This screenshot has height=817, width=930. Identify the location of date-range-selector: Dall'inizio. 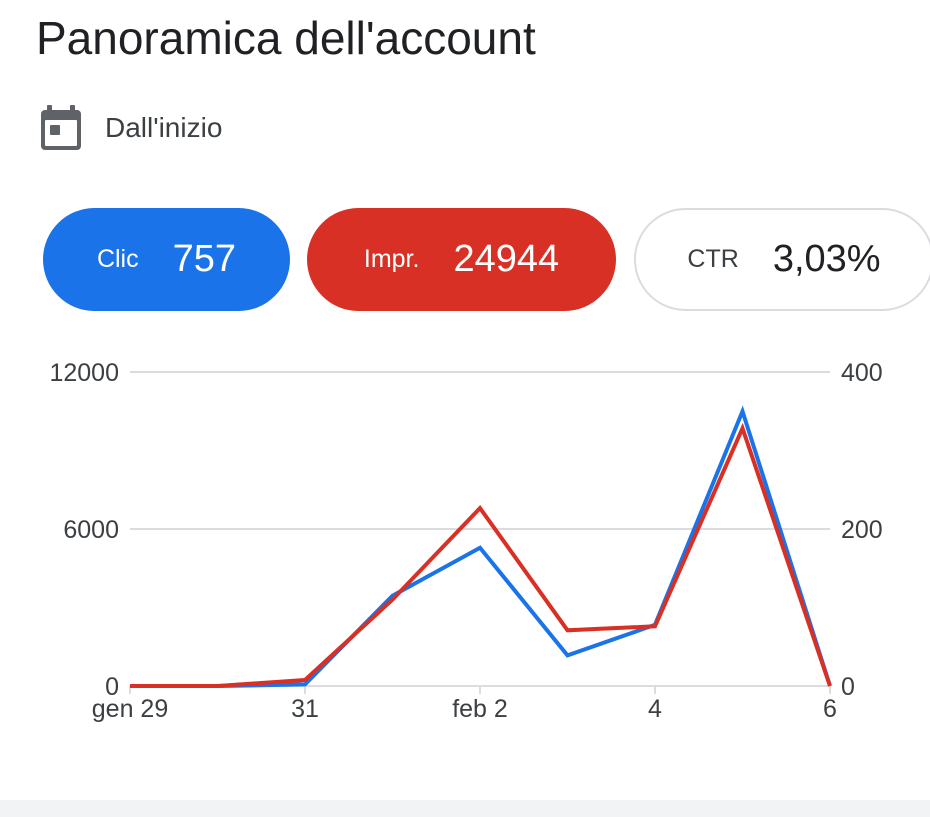
(131, 128).